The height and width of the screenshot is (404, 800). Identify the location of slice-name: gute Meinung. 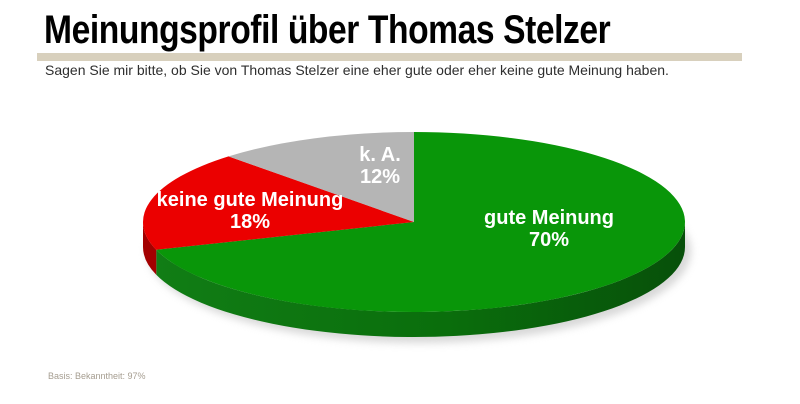
(549, 218).